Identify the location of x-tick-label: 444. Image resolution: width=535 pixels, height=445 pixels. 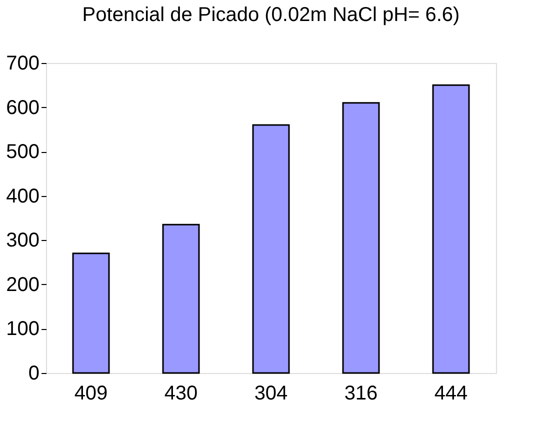
(451, 393).